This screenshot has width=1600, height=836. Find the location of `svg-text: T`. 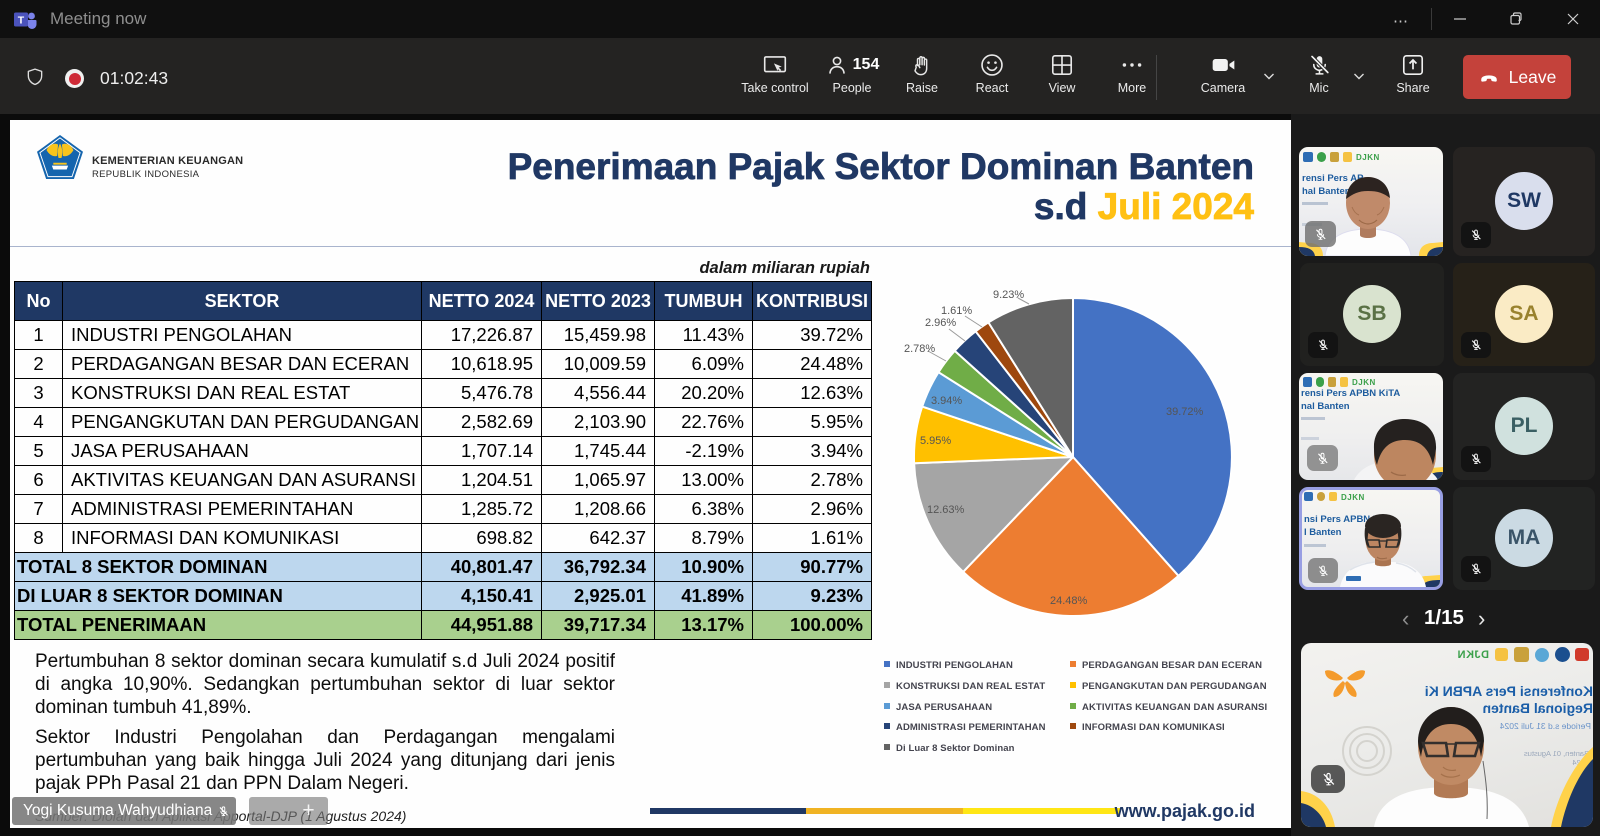

svg-text: T is located at coordinates (21, 21).